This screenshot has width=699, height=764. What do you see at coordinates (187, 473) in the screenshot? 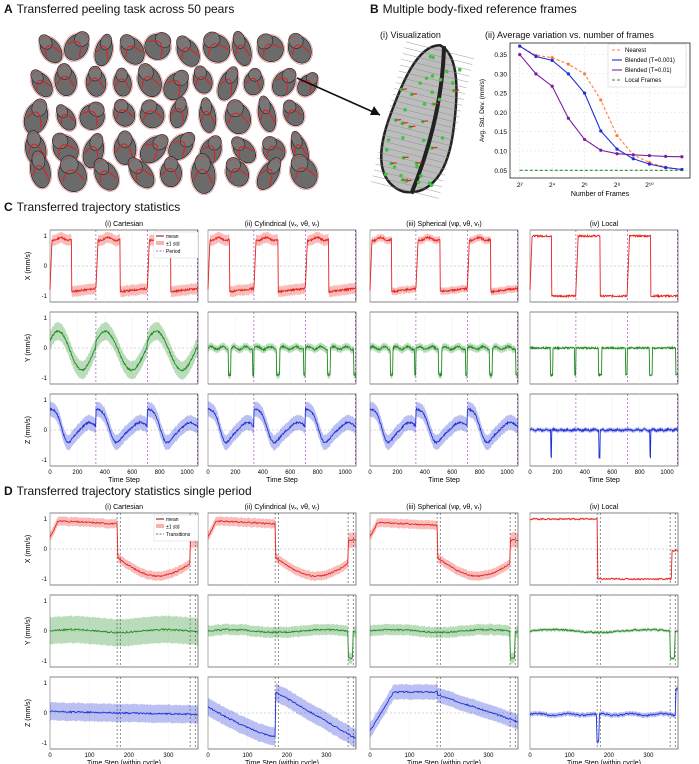
I see `x-tick-label: 1000` at bounding box center [187, 473].